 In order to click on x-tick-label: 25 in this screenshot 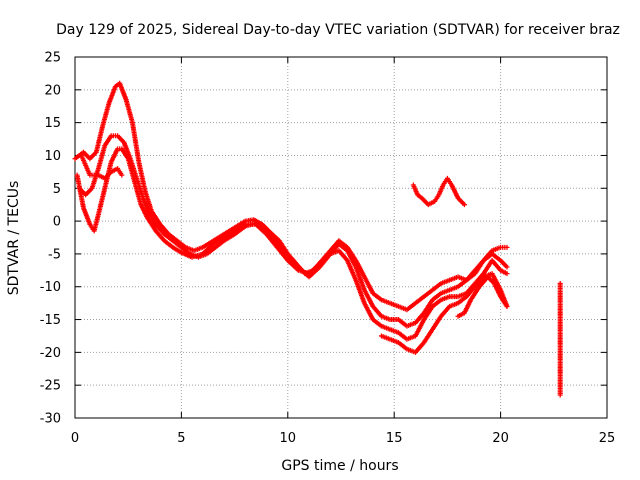, I will do `click(607, 438)`.